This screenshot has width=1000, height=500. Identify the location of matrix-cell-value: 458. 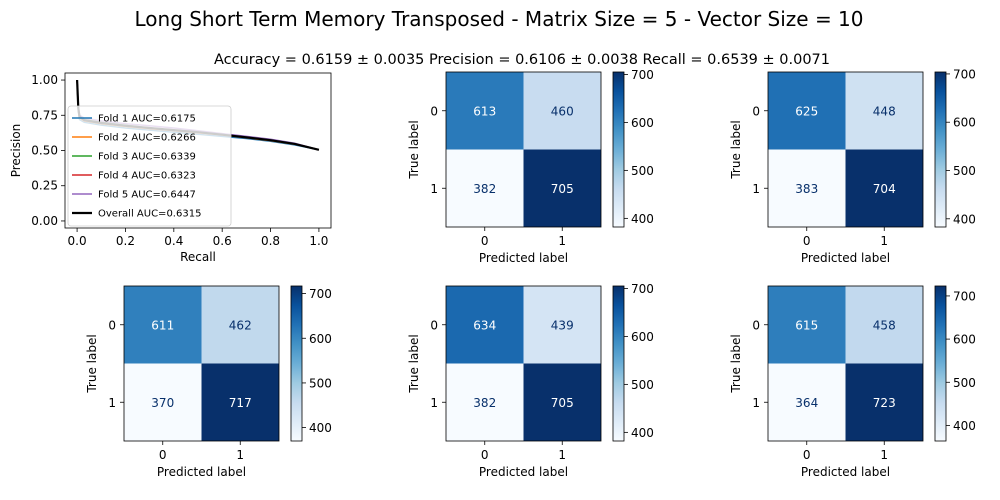
(884, 325).